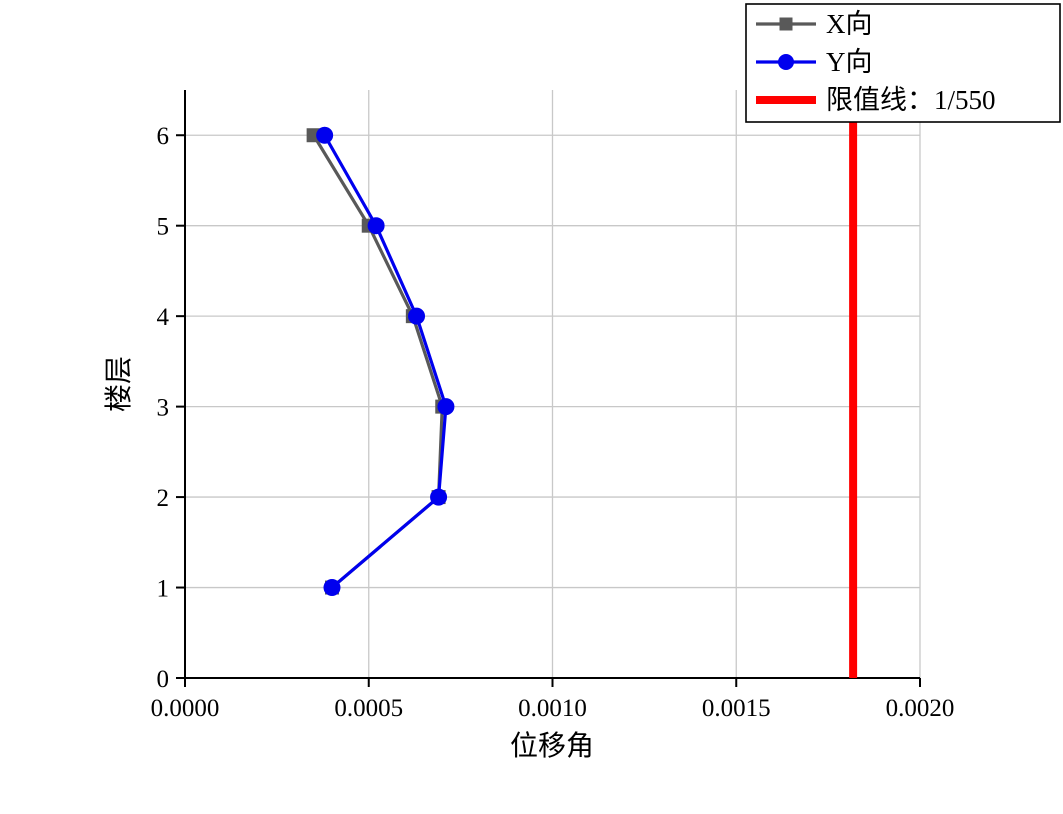 This screenshot has height=814, width=1063. Describe the element at coordinates (368, 708) in the screenshot. I see `x-tick-label: 0.0005` at that location.